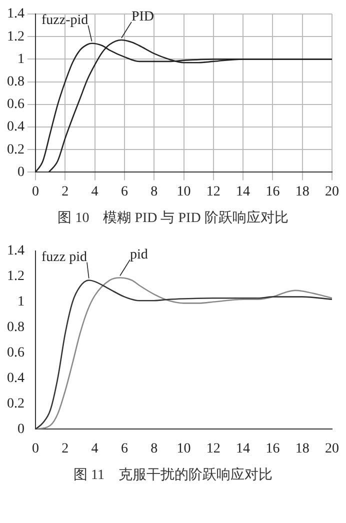 The width and height of the screenshot is (346, 523). I want to click on series-label: fuzz pid, so click(64, 257).